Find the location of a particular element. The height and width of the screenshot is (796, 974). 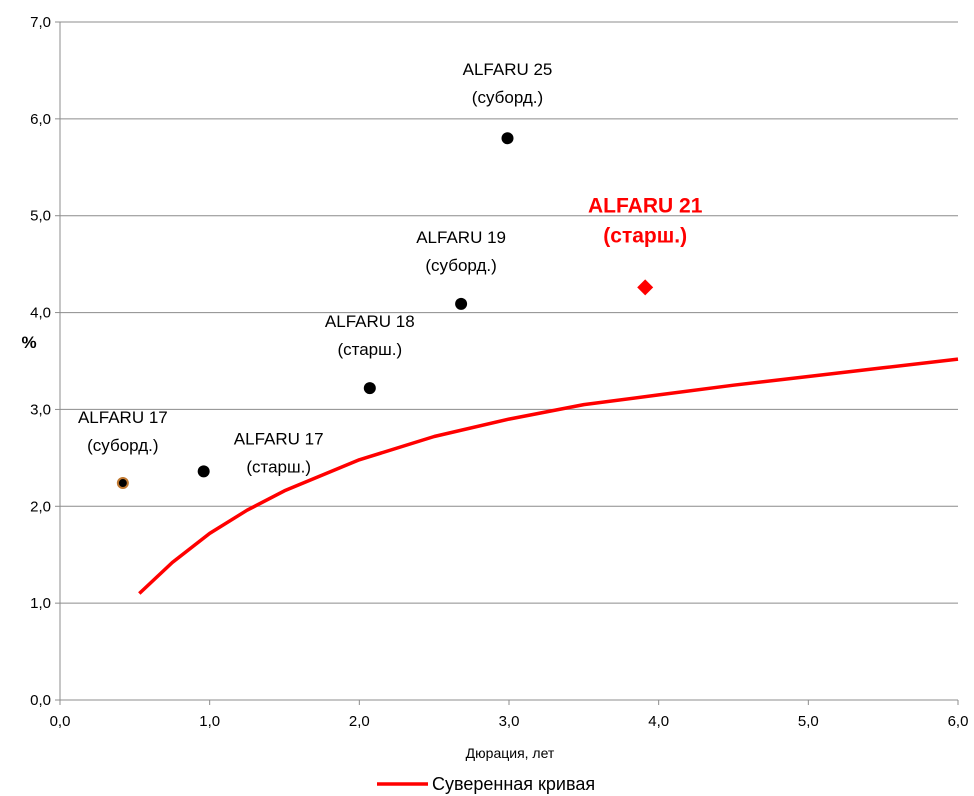

x-tick-label: 0,0 is located at coordinates (60, 721).